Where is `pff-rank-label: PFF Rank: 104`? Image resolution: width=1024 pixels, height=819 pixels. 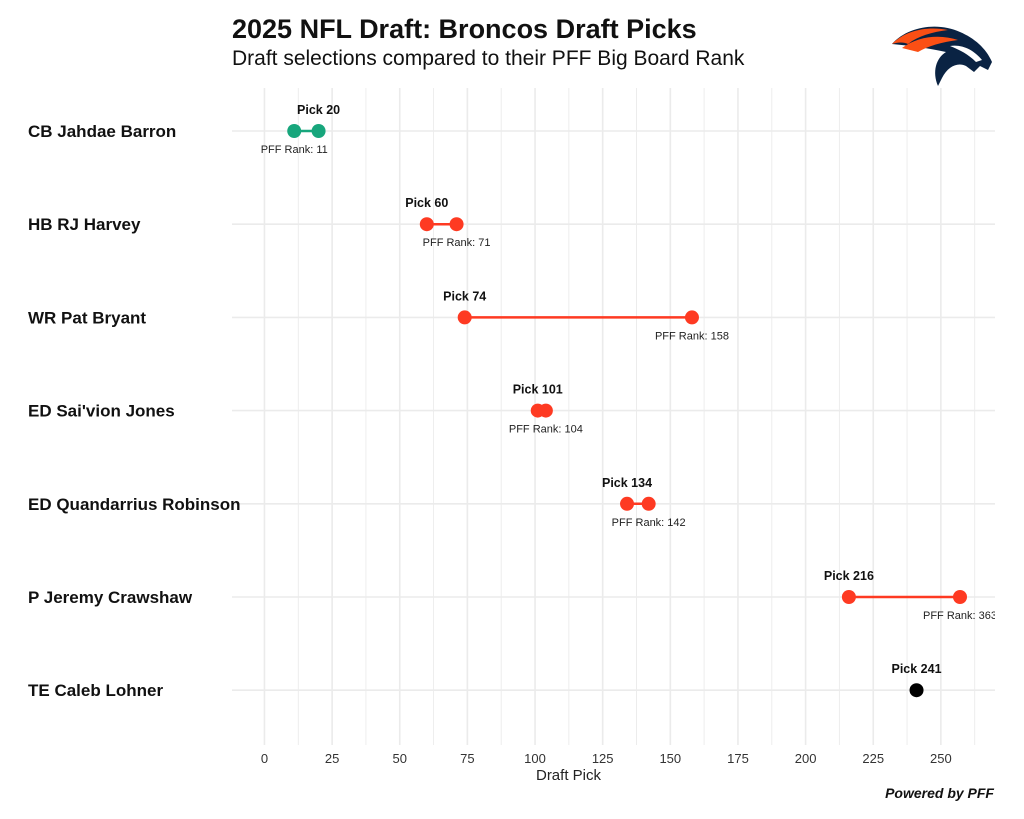
pff-rank-label: PFF Rank: 104 is located at coordinates (546, 430).